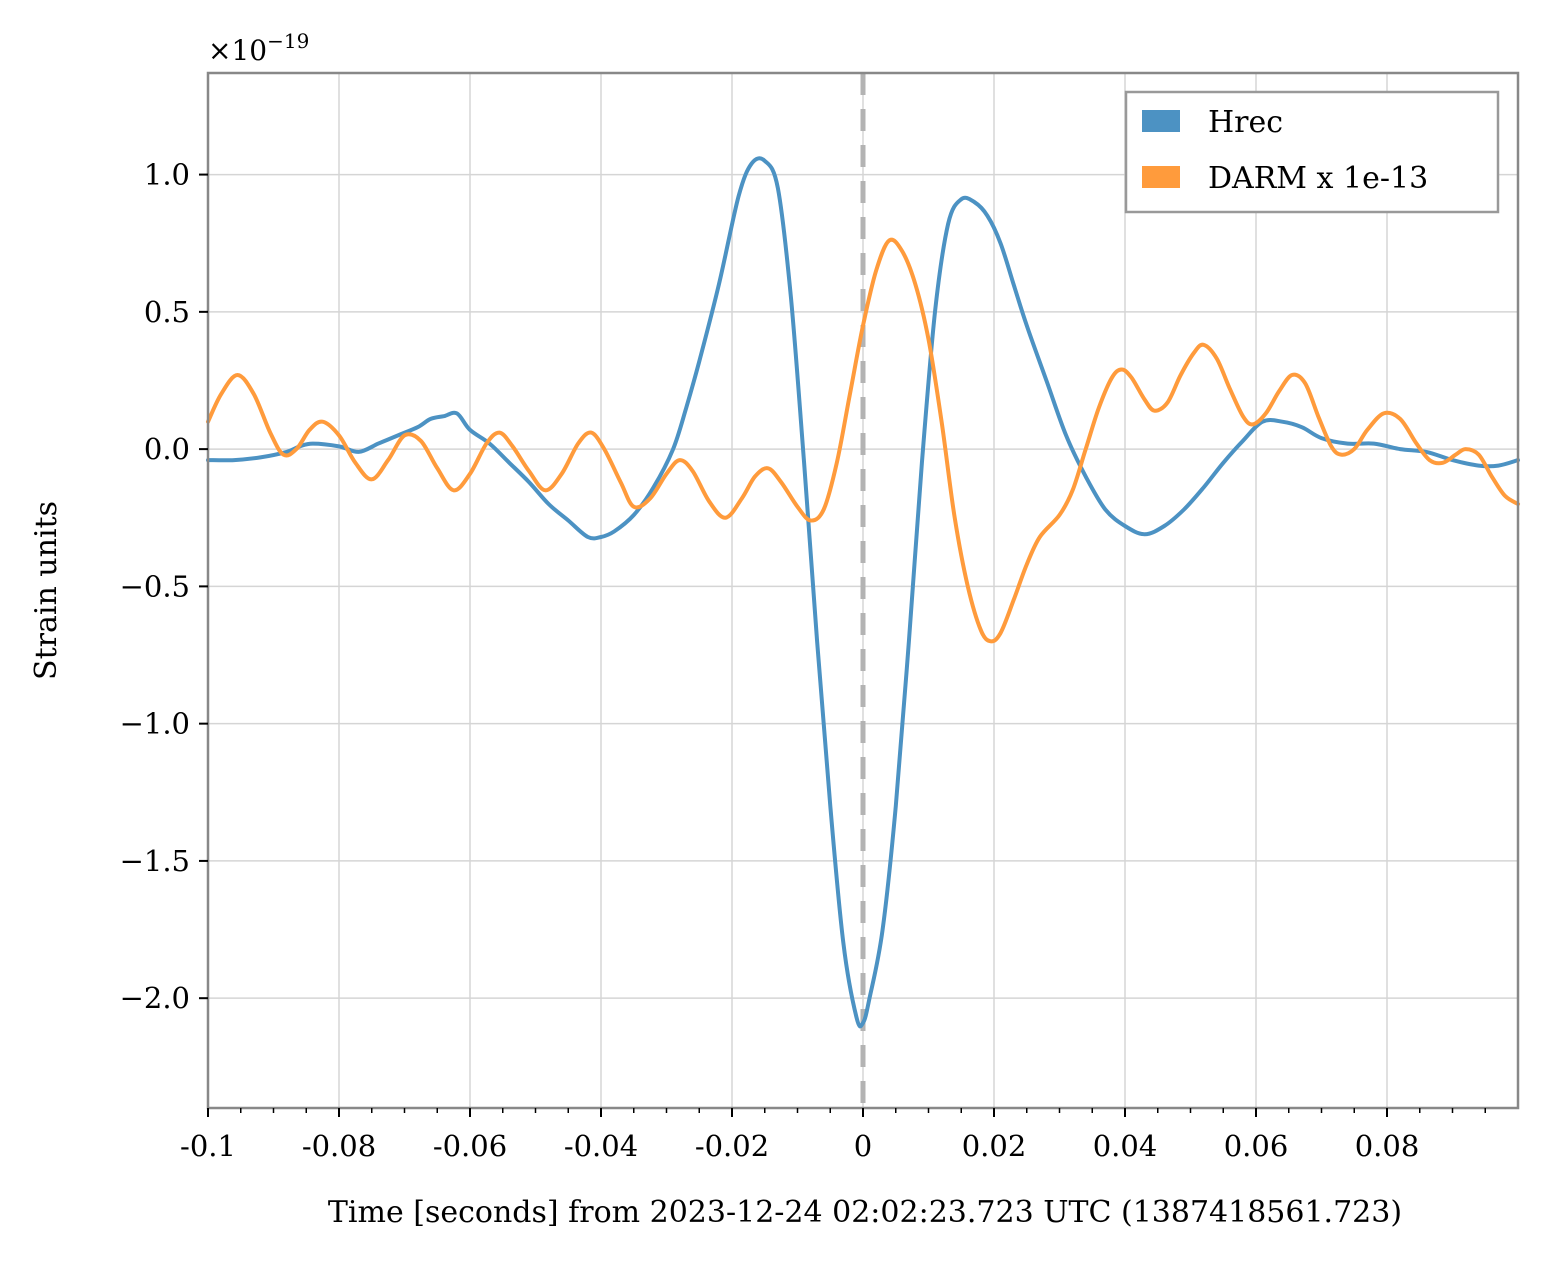  Describe the element at coordinates (155, 998) in the screenshot. I see `y-tick-label: −2.0` at that location.